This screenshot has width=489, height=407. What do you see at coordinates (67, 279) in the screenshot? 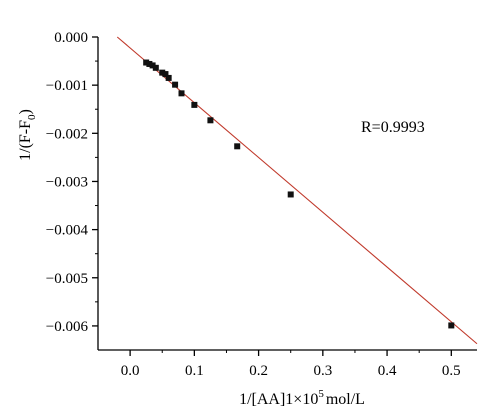
I see `y-tick-label: −0.005` at bounding box center [67, 279].